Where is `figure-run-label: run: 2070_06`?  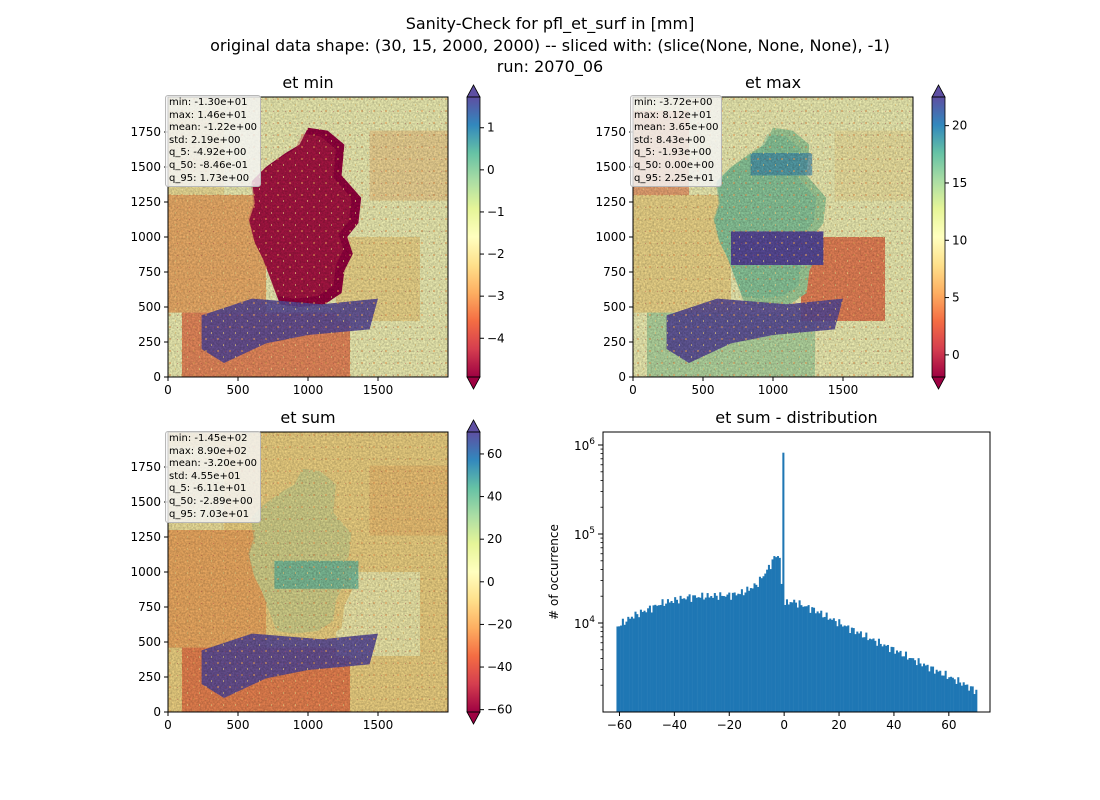
figure-run-label: run: 2070_06 is located at coordinates (550, 66).